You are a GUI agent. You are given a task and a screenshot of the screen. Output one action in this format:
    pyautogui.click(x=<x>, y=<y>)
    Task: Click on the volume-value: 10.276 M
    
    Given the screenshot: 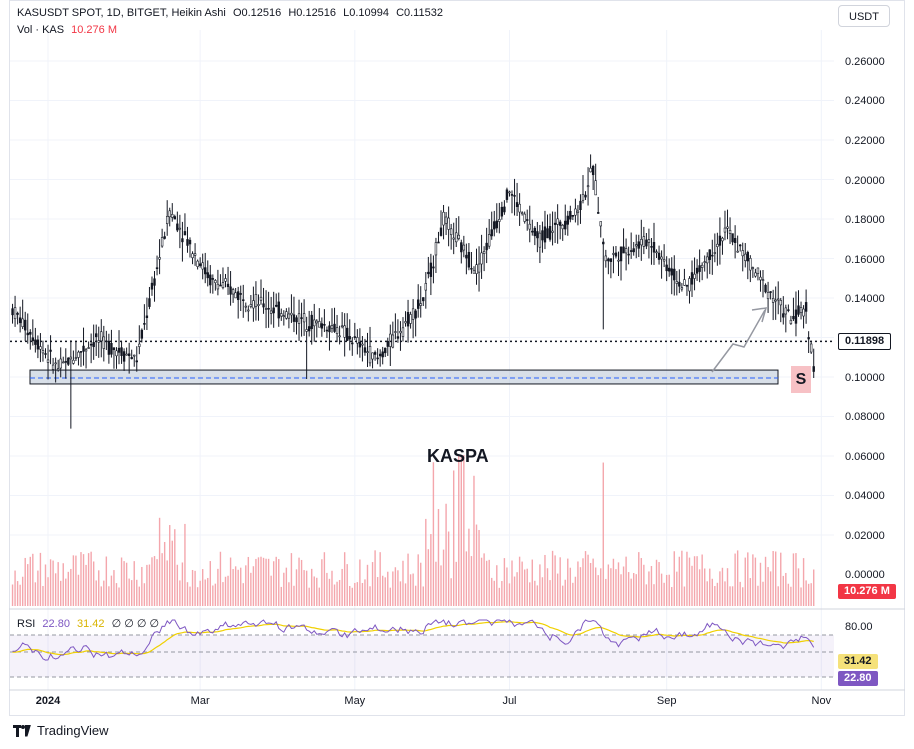 What is the action you would take?
    pyautogui.click(x=94, y=30)
    